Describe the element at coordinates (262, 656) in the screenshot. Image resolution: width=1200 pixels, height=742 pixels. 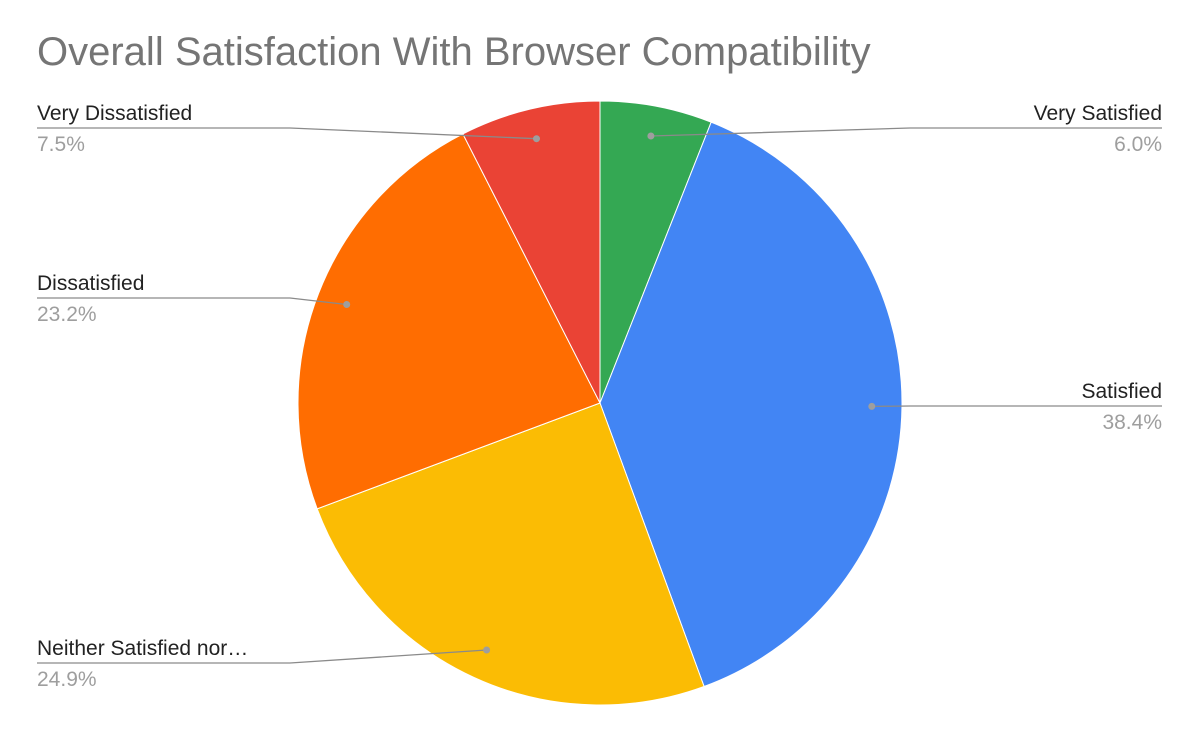
I see `leader-line-neither-satisfied-nor` at that location.